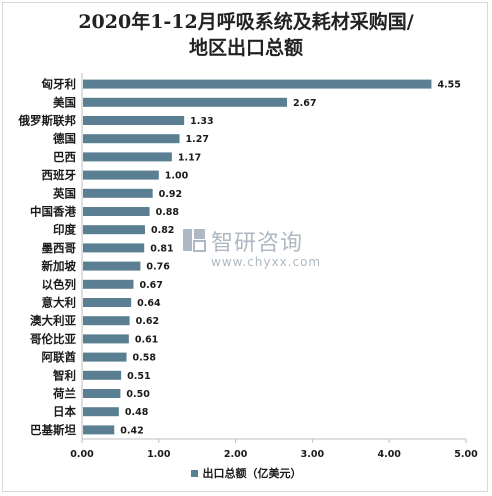 The width and height of the screenshot is (492, 496). Describe the element at coordinates (64, 193) in the screenshot. I see `category-label: 英国` at that location.